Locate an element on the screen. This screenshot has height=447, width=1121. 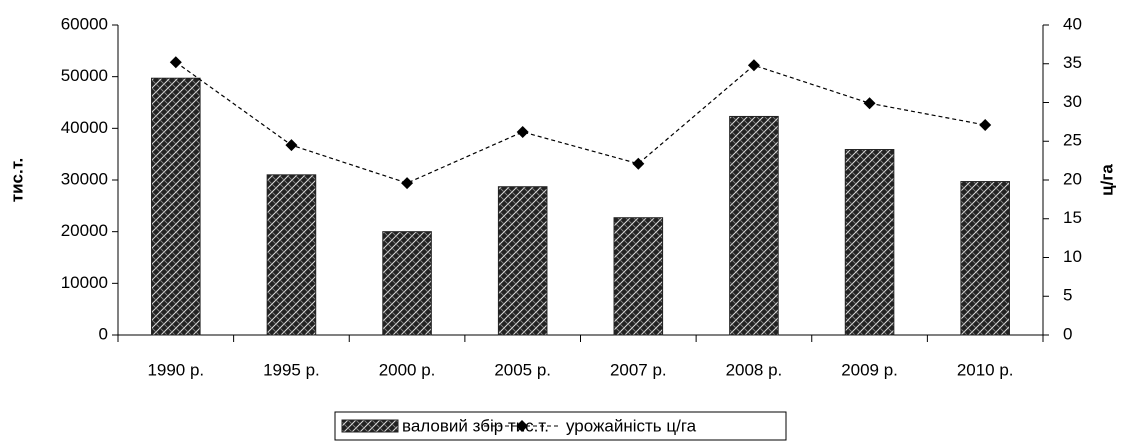
y2-tick-label: 35 is located at coordinates (1072, 62).